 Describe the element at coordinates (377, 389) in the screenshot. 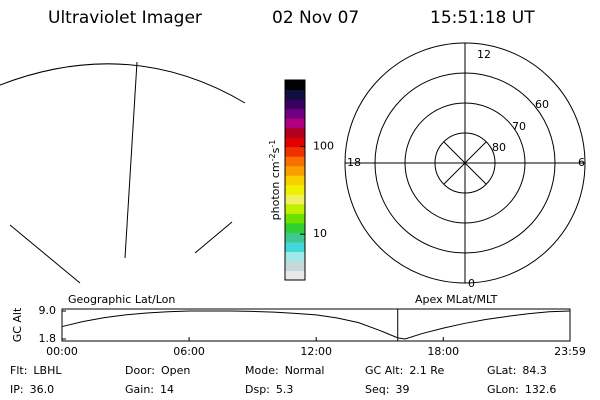

I see `field-label: Seq:` at that location.